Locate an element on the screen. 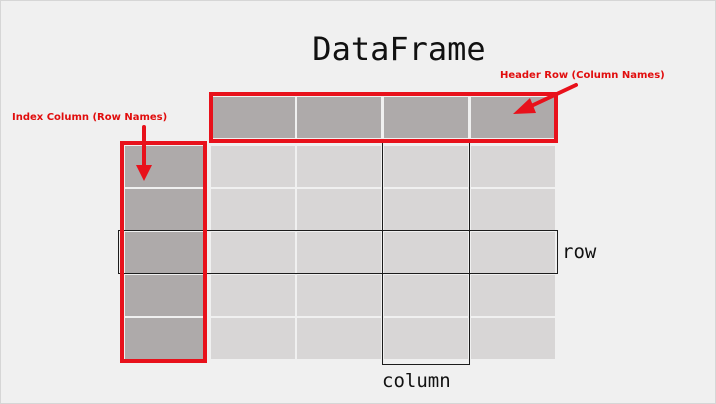 This screenshot has width=716, height=404. index-column-annotation: Index Column (Row Names) is located at coordinates (90, 117).